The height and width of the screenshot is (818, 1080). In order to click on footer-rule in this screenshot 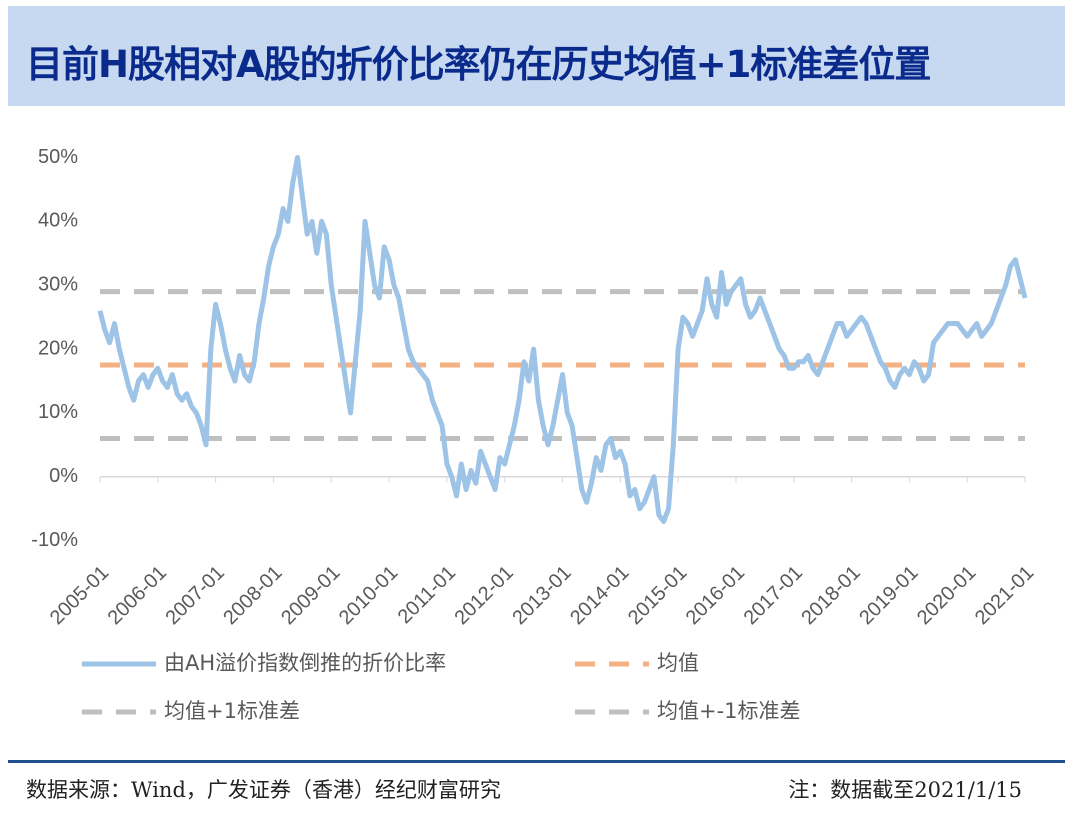, I will do `click(536, 761)`.